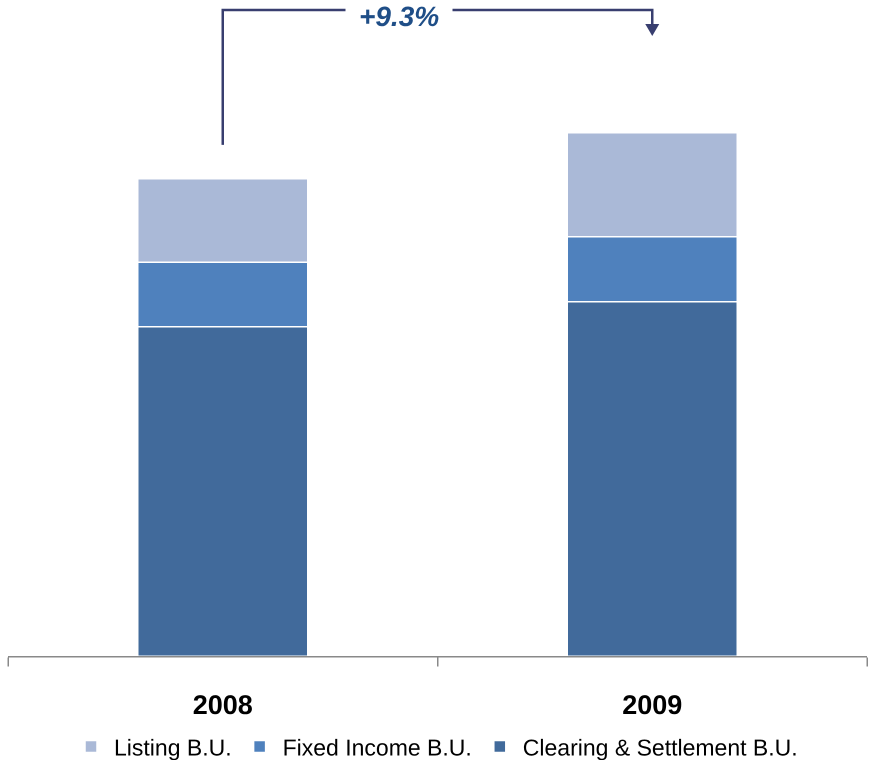  What do you see at coordinates (652, 705) in the screenshot?
I see `x-tick-label: 2009` at bounding box center [652, 705].